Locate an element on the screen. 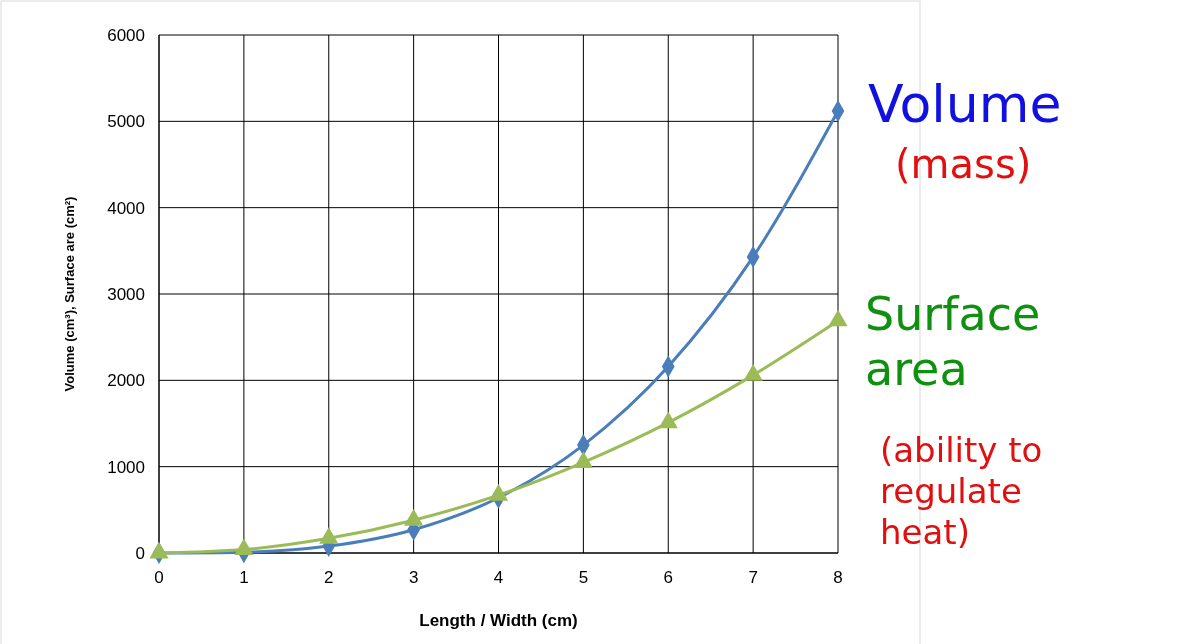 Image resolution: width=1190 pixels, height=644 pixels. x-axis-title: Length / Width (cm) is located at coordinates (498, 620).